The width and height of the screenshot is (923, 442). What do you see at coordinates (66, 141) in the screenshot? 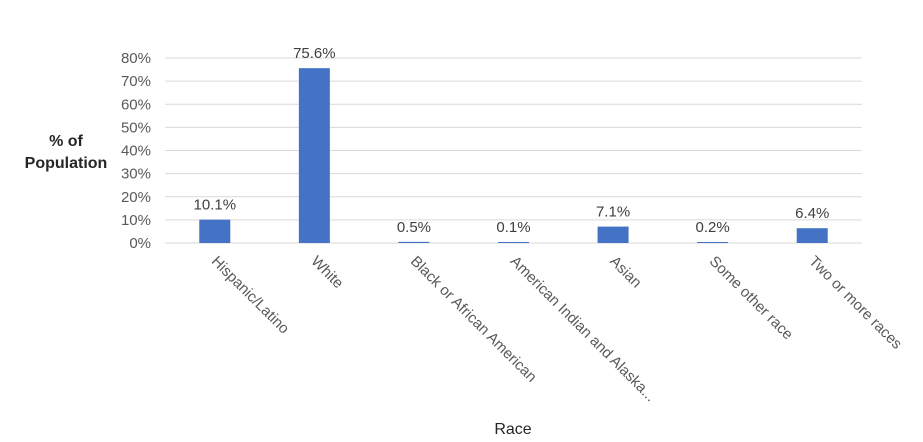
I see `y-axis-title-line-1: % of` at bounding box center [66, 141].